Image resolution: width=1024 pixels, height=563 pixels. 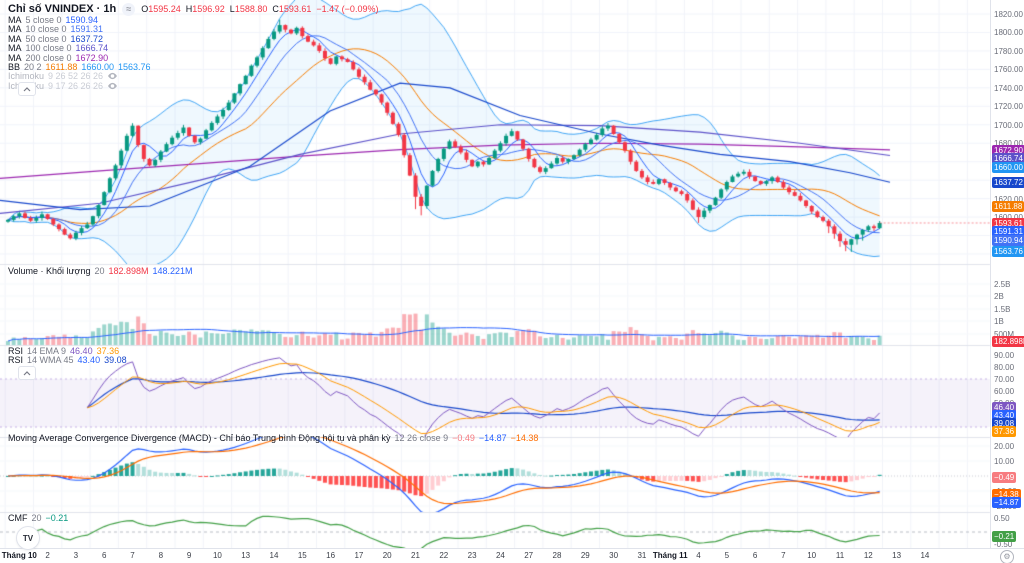 What do you see at coordinates (1004, 379) in the screenshot?
I see `rsi-tick: 70.00` at bounding box center [1004, 379].